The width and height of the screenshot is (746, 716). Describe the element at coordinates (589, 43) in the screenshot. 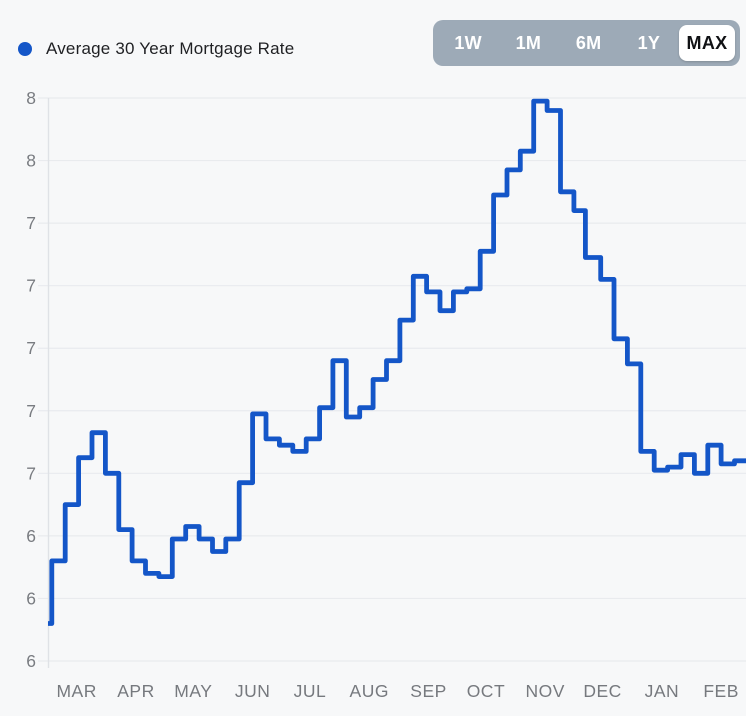

I see `range-button-6m: 6M` at that location.